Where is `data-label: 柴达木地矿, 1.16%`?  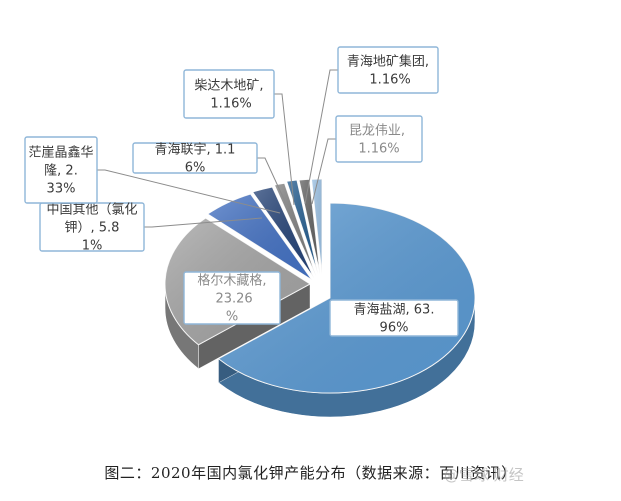
data-label: 柴达木地矿, 1.16% is located at coordinates (228, 95).